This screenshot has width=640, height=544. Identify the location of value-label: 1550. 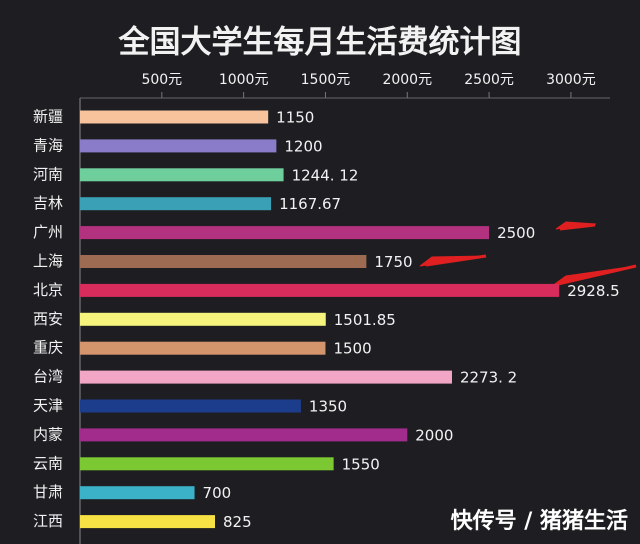
(361, 464).